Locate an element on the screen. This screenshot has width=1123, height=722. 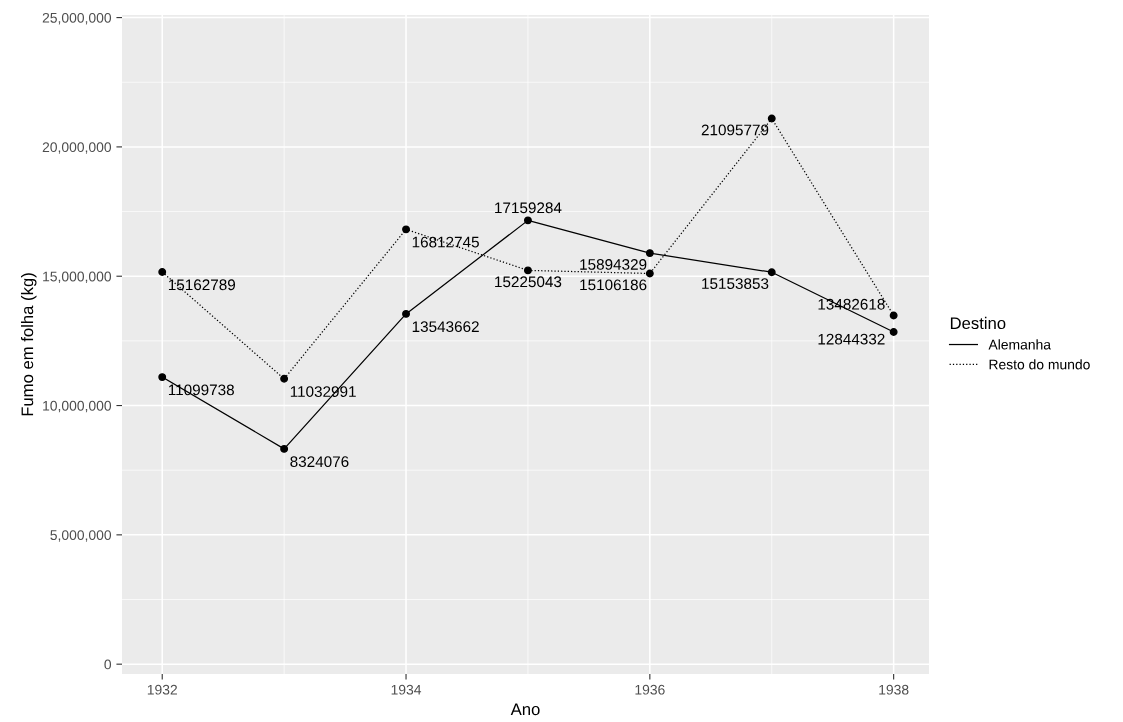
data-label: 15225043 is located at coordinates (528, 282).